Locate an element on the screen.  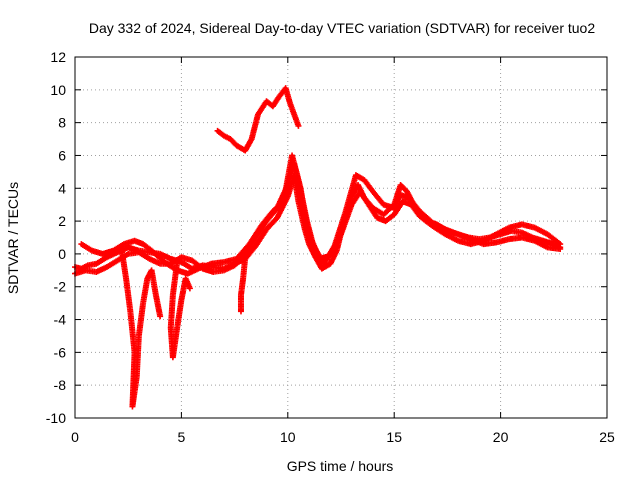
x-tick-label: 15 is located at coordinates (394, 437).